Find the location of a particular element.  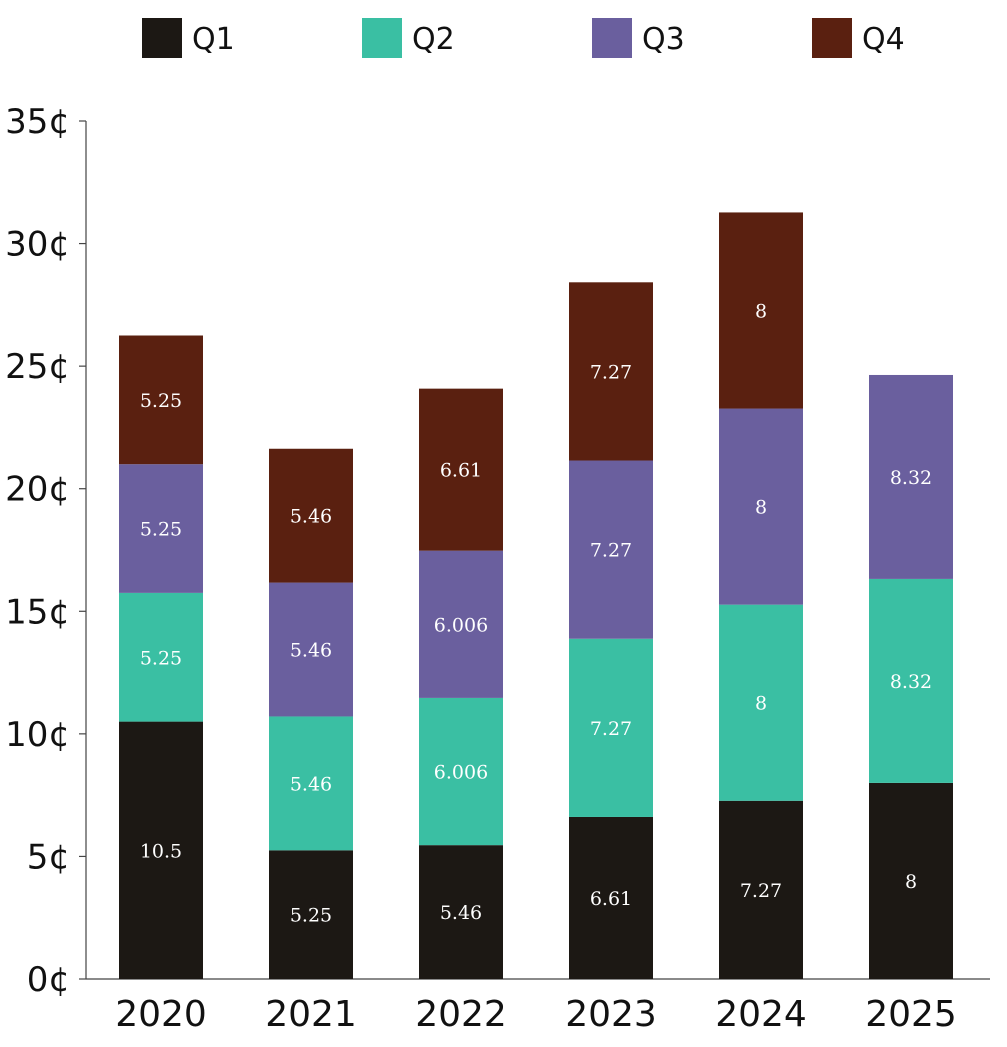

legend-label: Q4 is located at coordinates (883, 39).